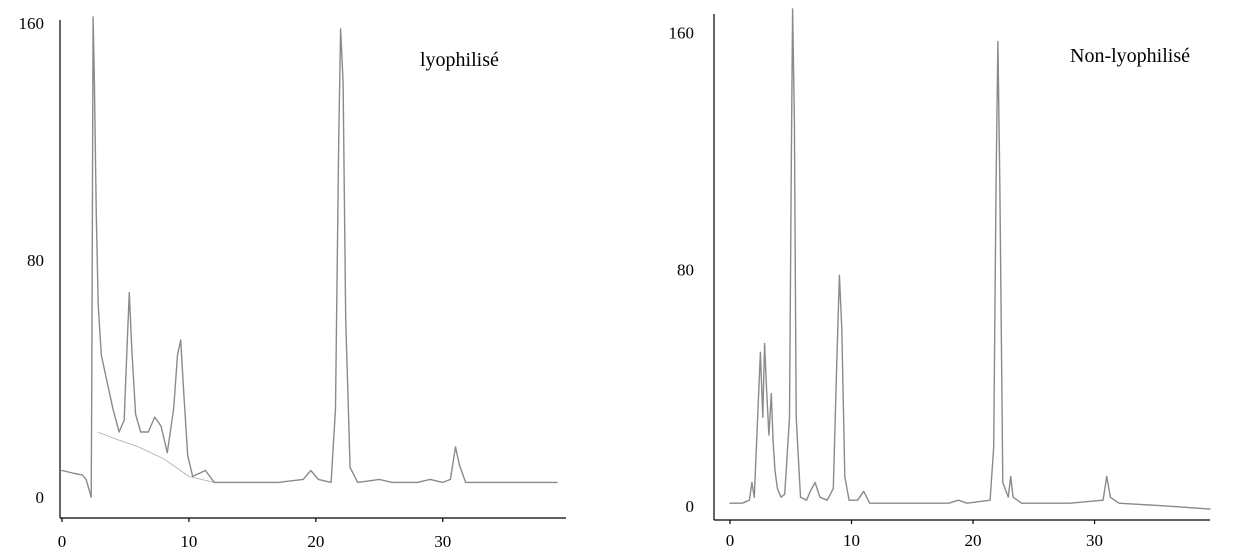 The width and height of the screenshot is (1237, 552). Describe the element at coordinates (690, 506) in the screenshot. I see `y-tick-label-non-lyophilise: 0` at that location.